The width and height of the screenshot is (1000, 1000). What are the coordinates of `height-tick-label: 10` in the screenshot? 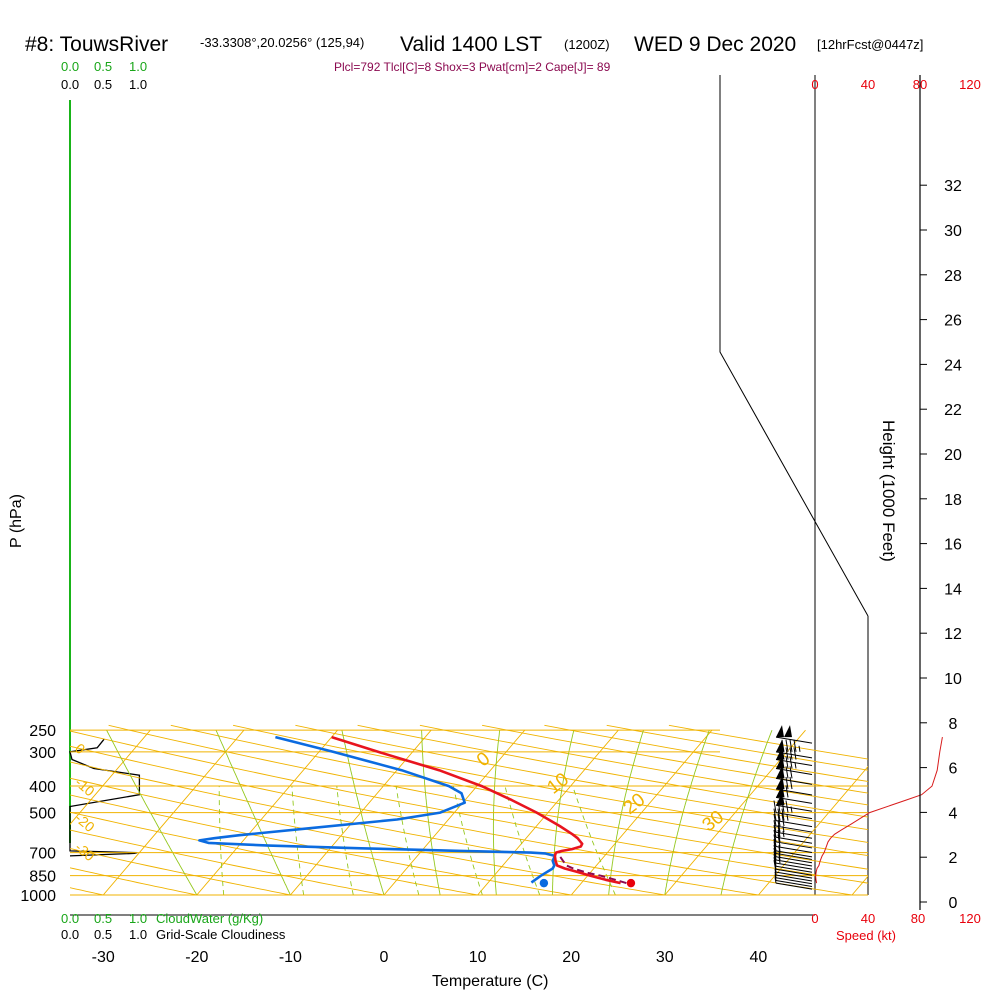 It's located at (953, 679).